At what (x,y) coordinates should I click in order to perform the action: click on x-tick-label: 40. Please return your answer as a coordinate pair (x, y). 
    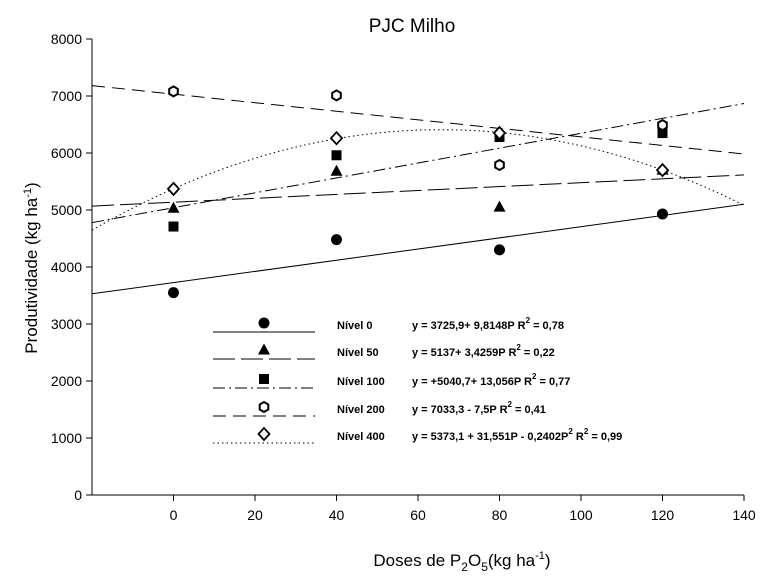
    Looking at the image, I should click on (337, 515).